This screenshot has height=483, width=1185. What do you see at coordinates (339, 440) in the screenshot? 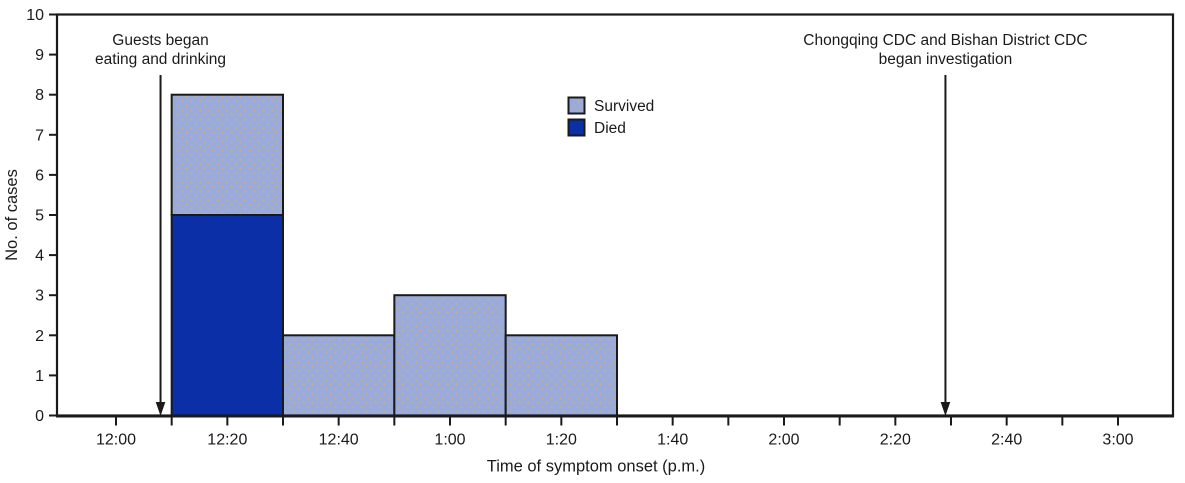
I see `x-tick-label: 12:40` at bounding box center [339, 440].